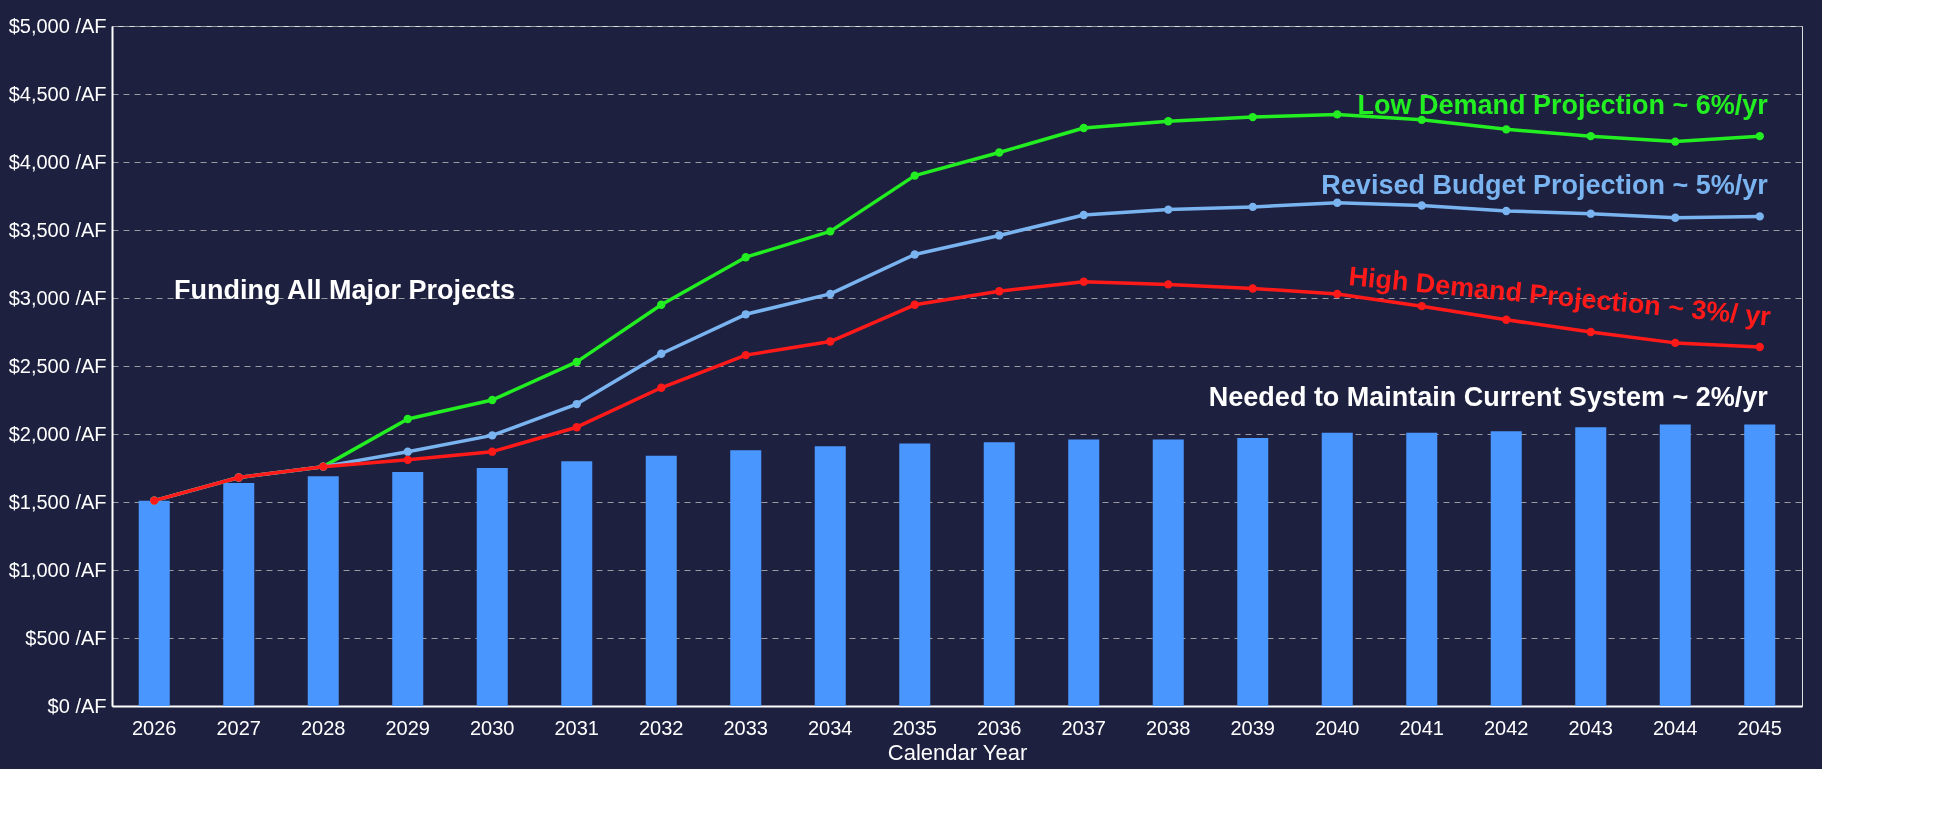 This screenshot has width=1948, height=819. What do you see at coordinates (57, 161) in the screenshot?
I see `y-tick-label: $4,000 /AF` at bounding box center [57, 161].